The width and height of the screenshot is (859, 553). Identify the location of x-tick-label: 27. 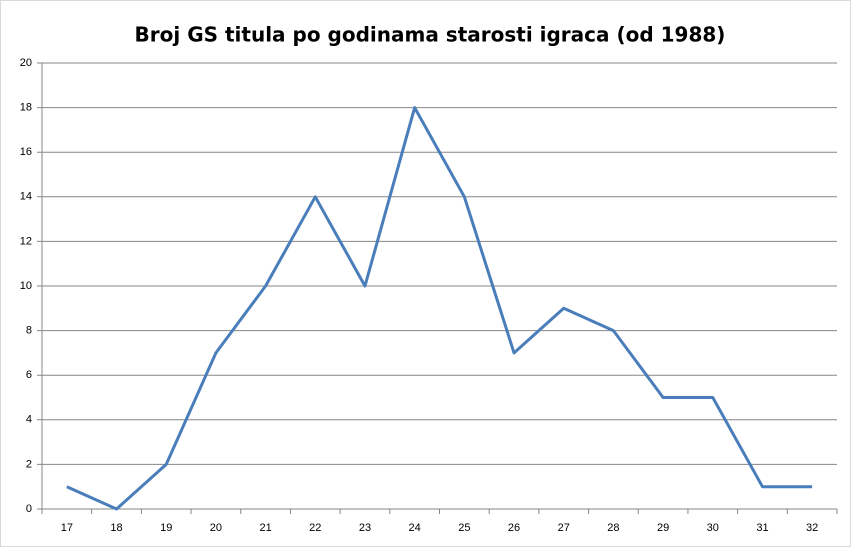
(564, 528).